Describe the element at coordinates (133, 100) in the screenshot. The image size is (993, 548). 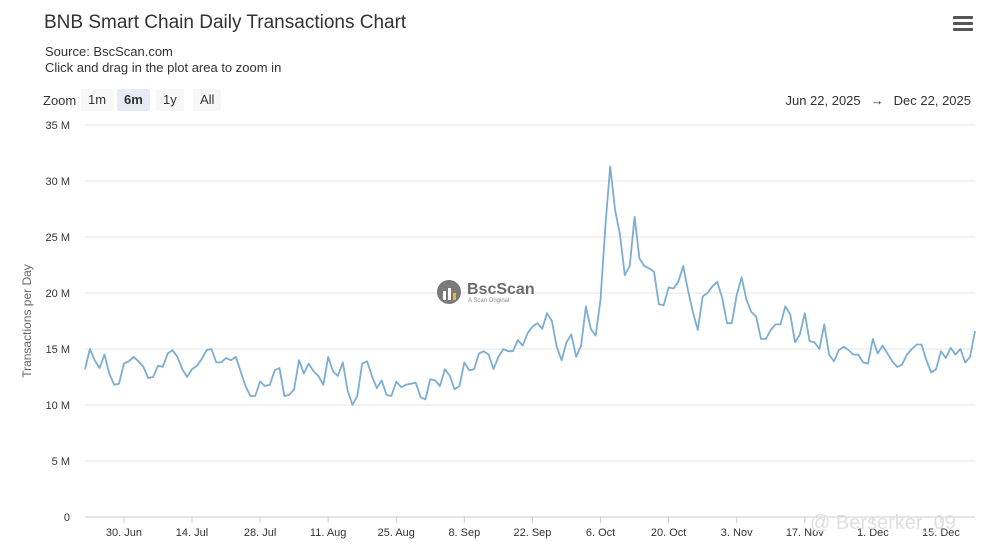
I see `zoom-6m-button: 6m` at that location.